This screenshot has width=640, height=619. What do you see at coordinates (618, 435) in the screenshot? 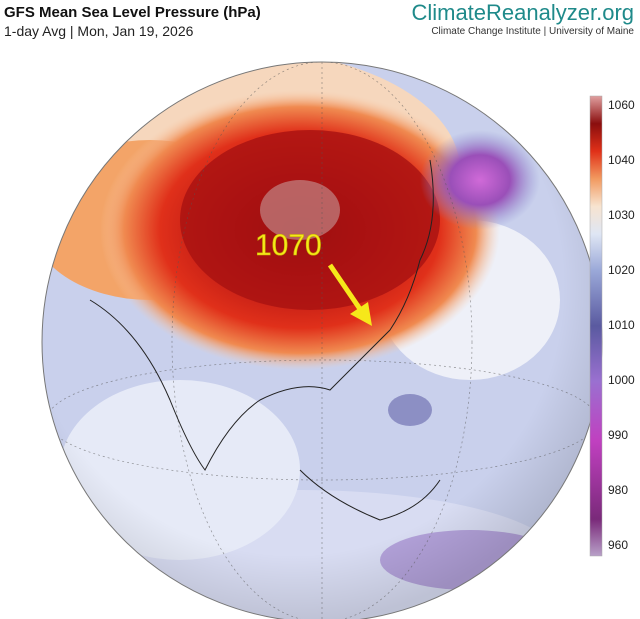
I see `colorbar-label: 990` at bounding box center [618, 435].